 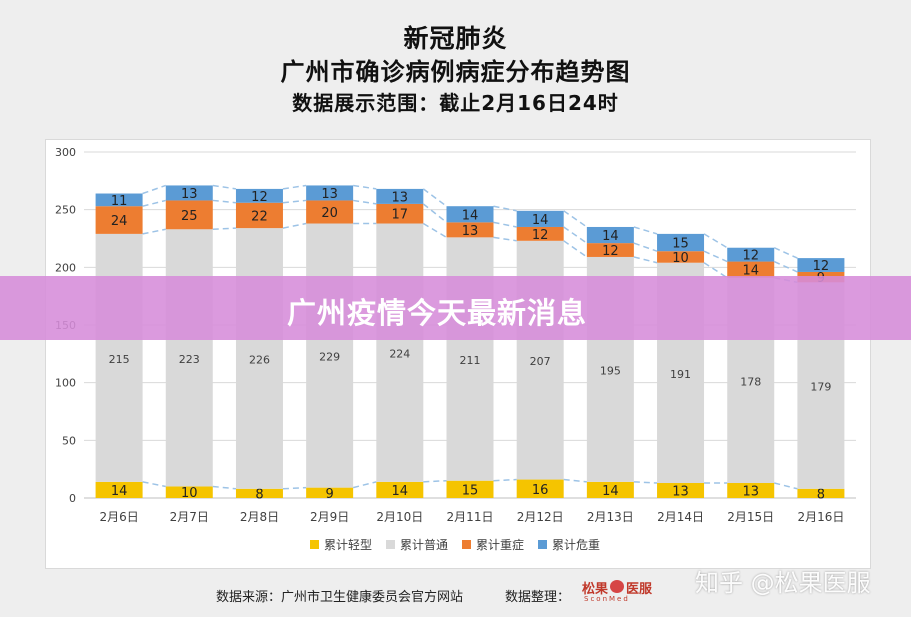 I want to click on data-label: 224, so click(x=399, y=354).